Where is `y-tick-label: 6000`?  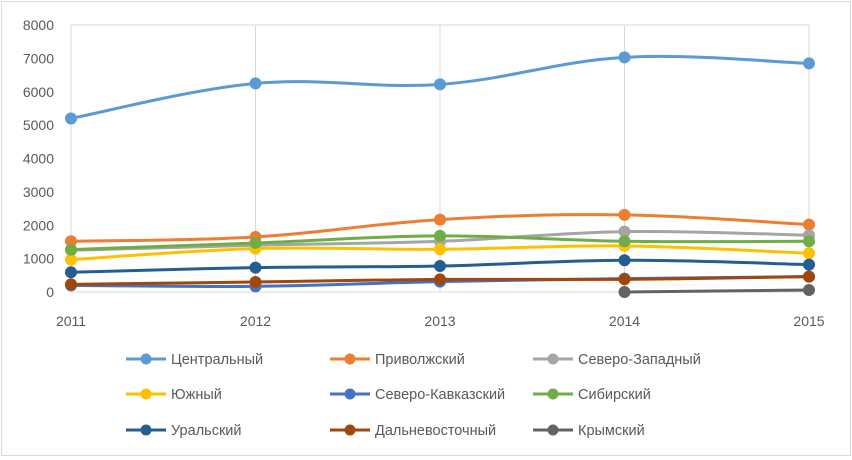
y-tick-label: 6000 is located at coordinates (38, 92).